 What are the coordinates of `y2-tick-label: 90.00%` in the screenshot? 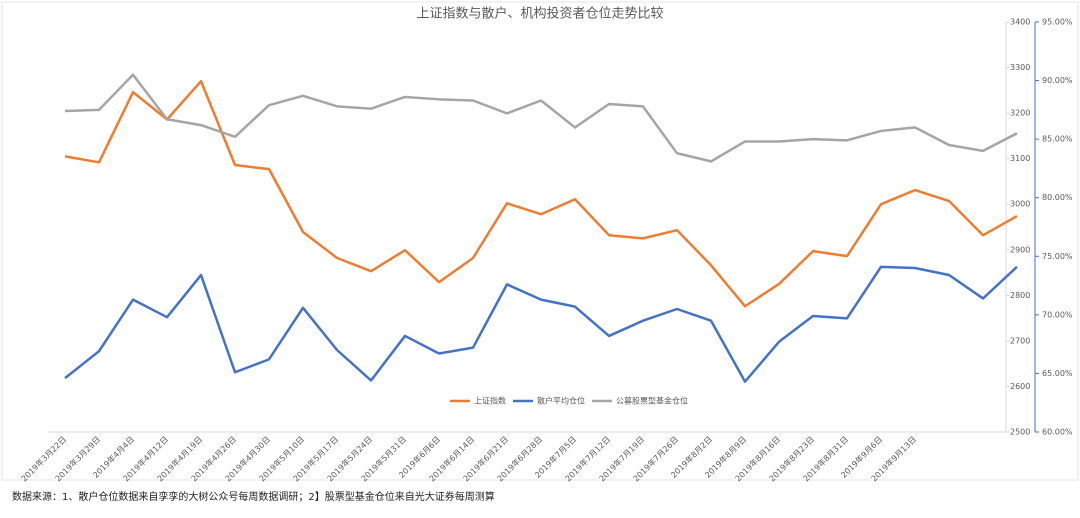 It's located at (1057, 80).